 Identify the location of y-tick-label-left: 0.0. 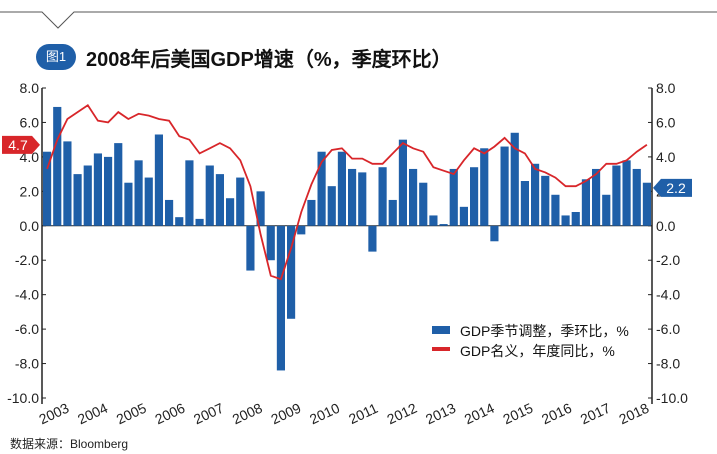
(30, 226).